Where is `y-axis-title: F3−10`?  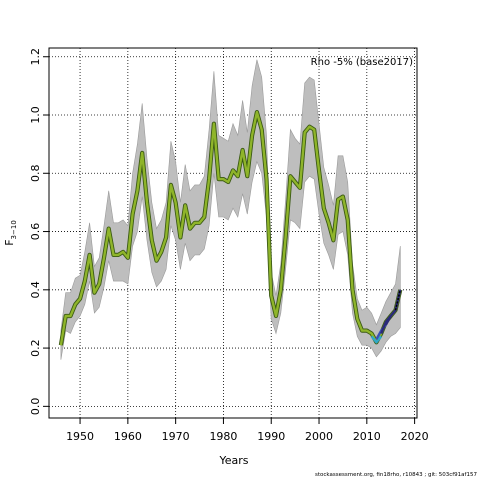
y-axis-title: F3−10 is located at coordinates (10, 233).